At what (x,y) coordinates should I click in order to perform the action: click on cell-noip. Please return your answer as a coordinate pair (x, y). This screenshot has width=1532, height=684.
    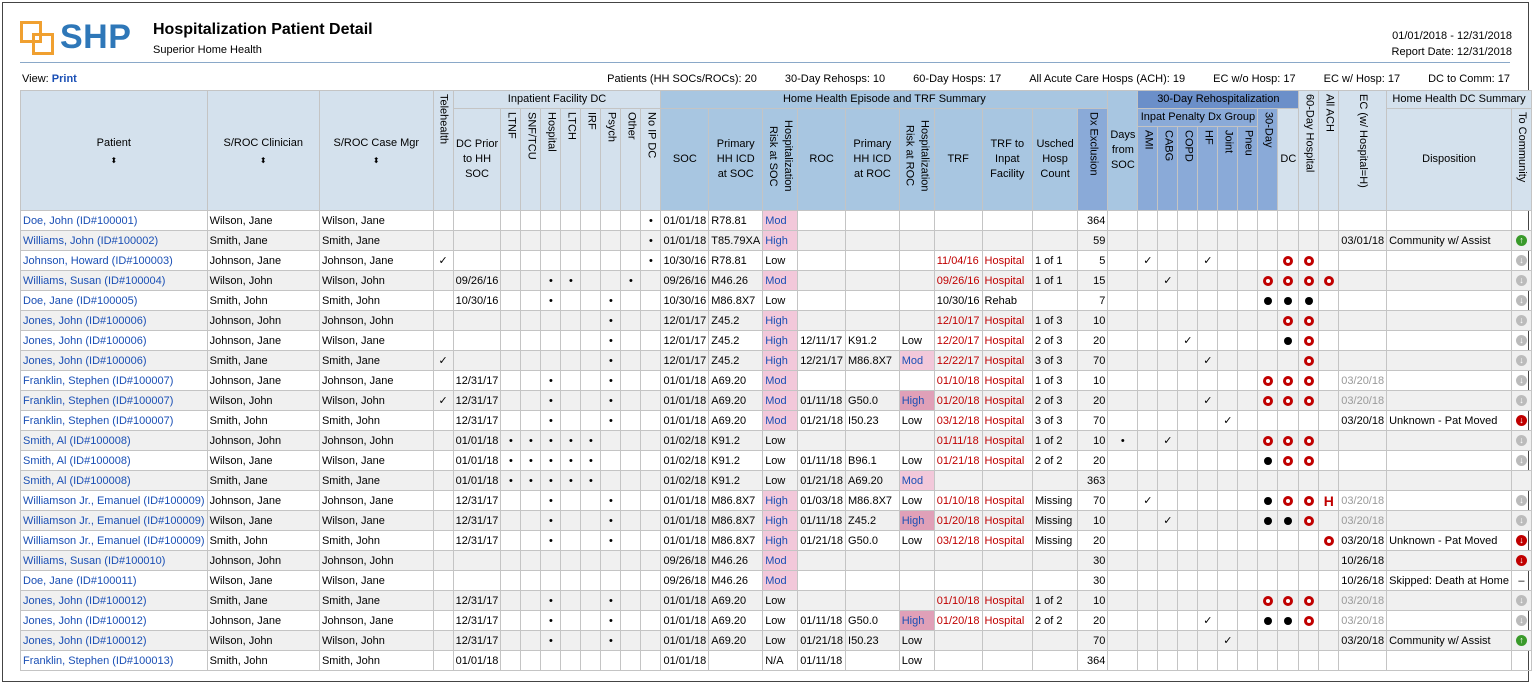
    Looking at the image, I should click on (651, 340).